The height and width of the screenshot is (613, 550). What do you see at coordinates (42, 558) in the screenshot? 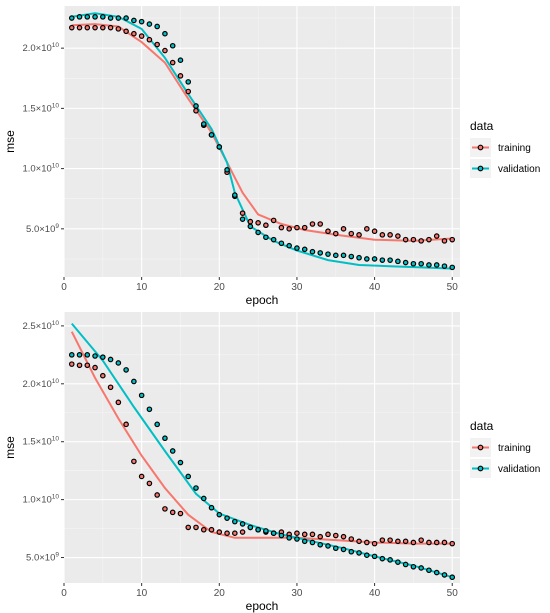
I see `y-tick-label: 5.0×10⁹` at bounding box center [42, 558].